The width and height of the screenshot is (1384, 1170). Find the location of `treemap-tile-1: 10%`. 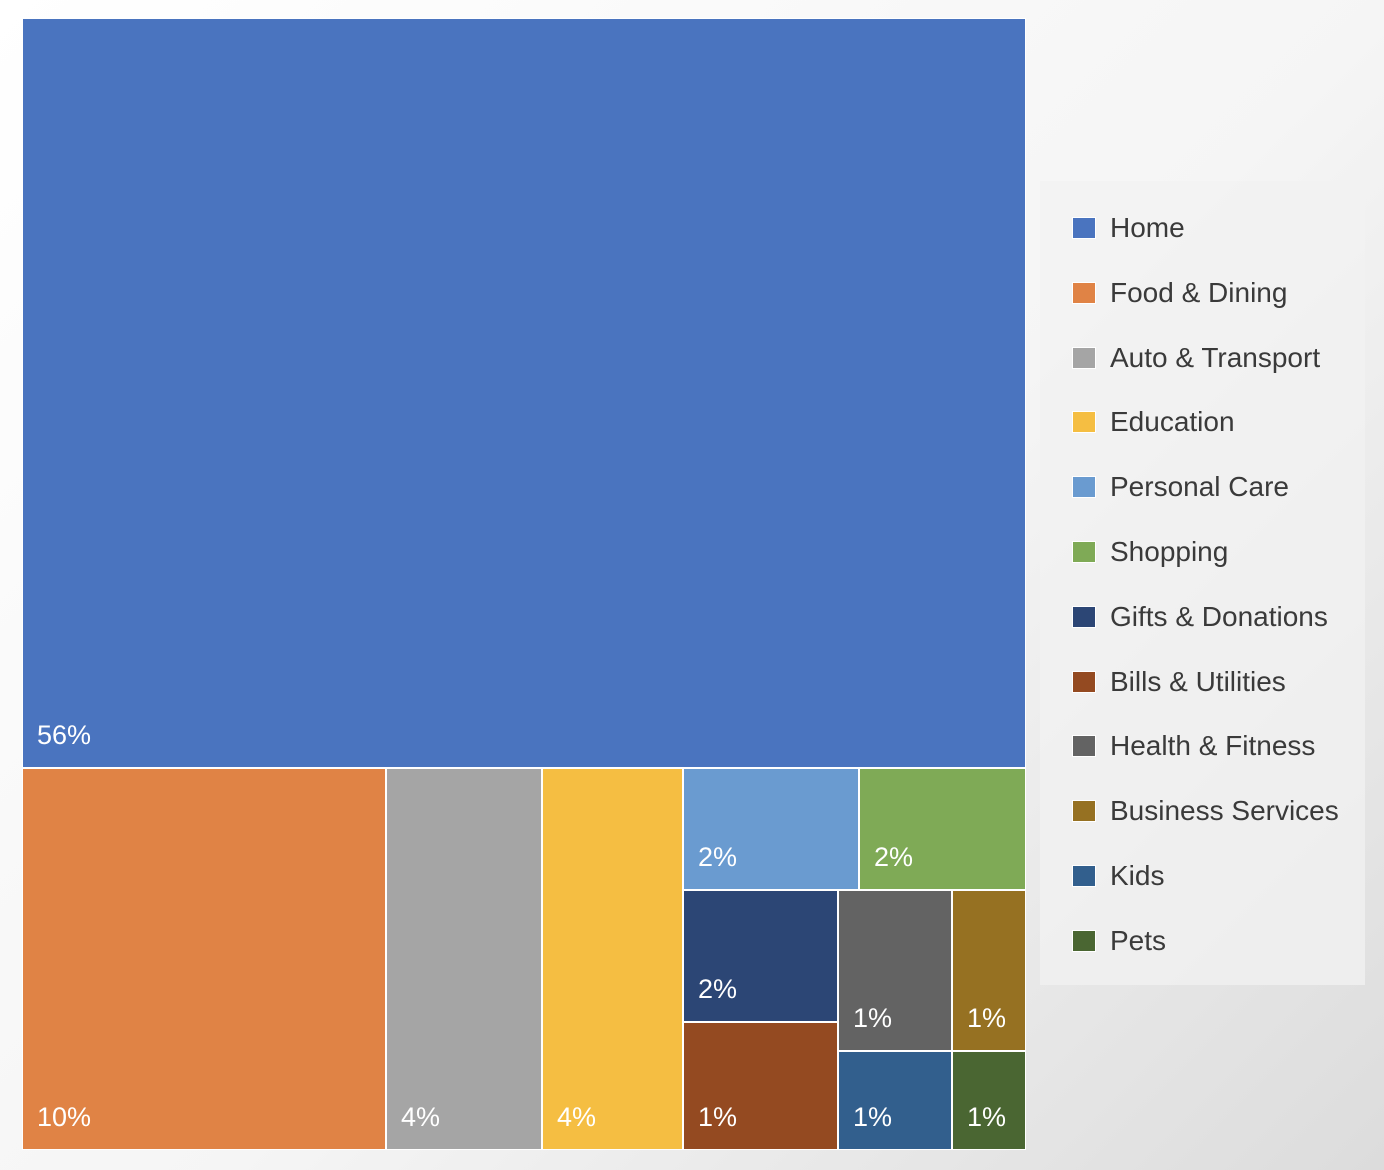

treemap-tile-1: 10% is located at coordinates (204, 959).